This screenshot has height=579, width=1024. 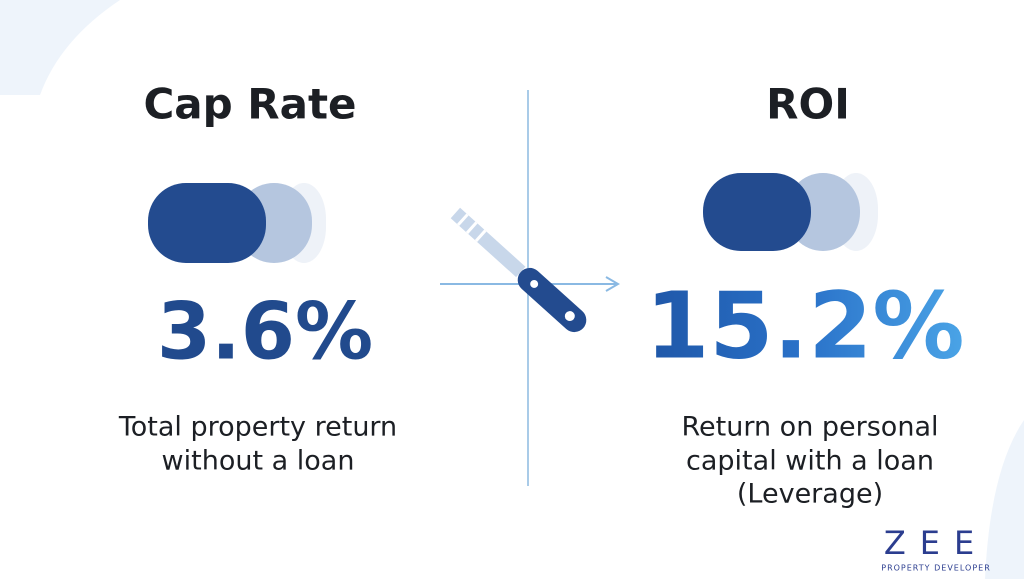 I want to click on right-value: 15.2%, so click(x=804, y=325).